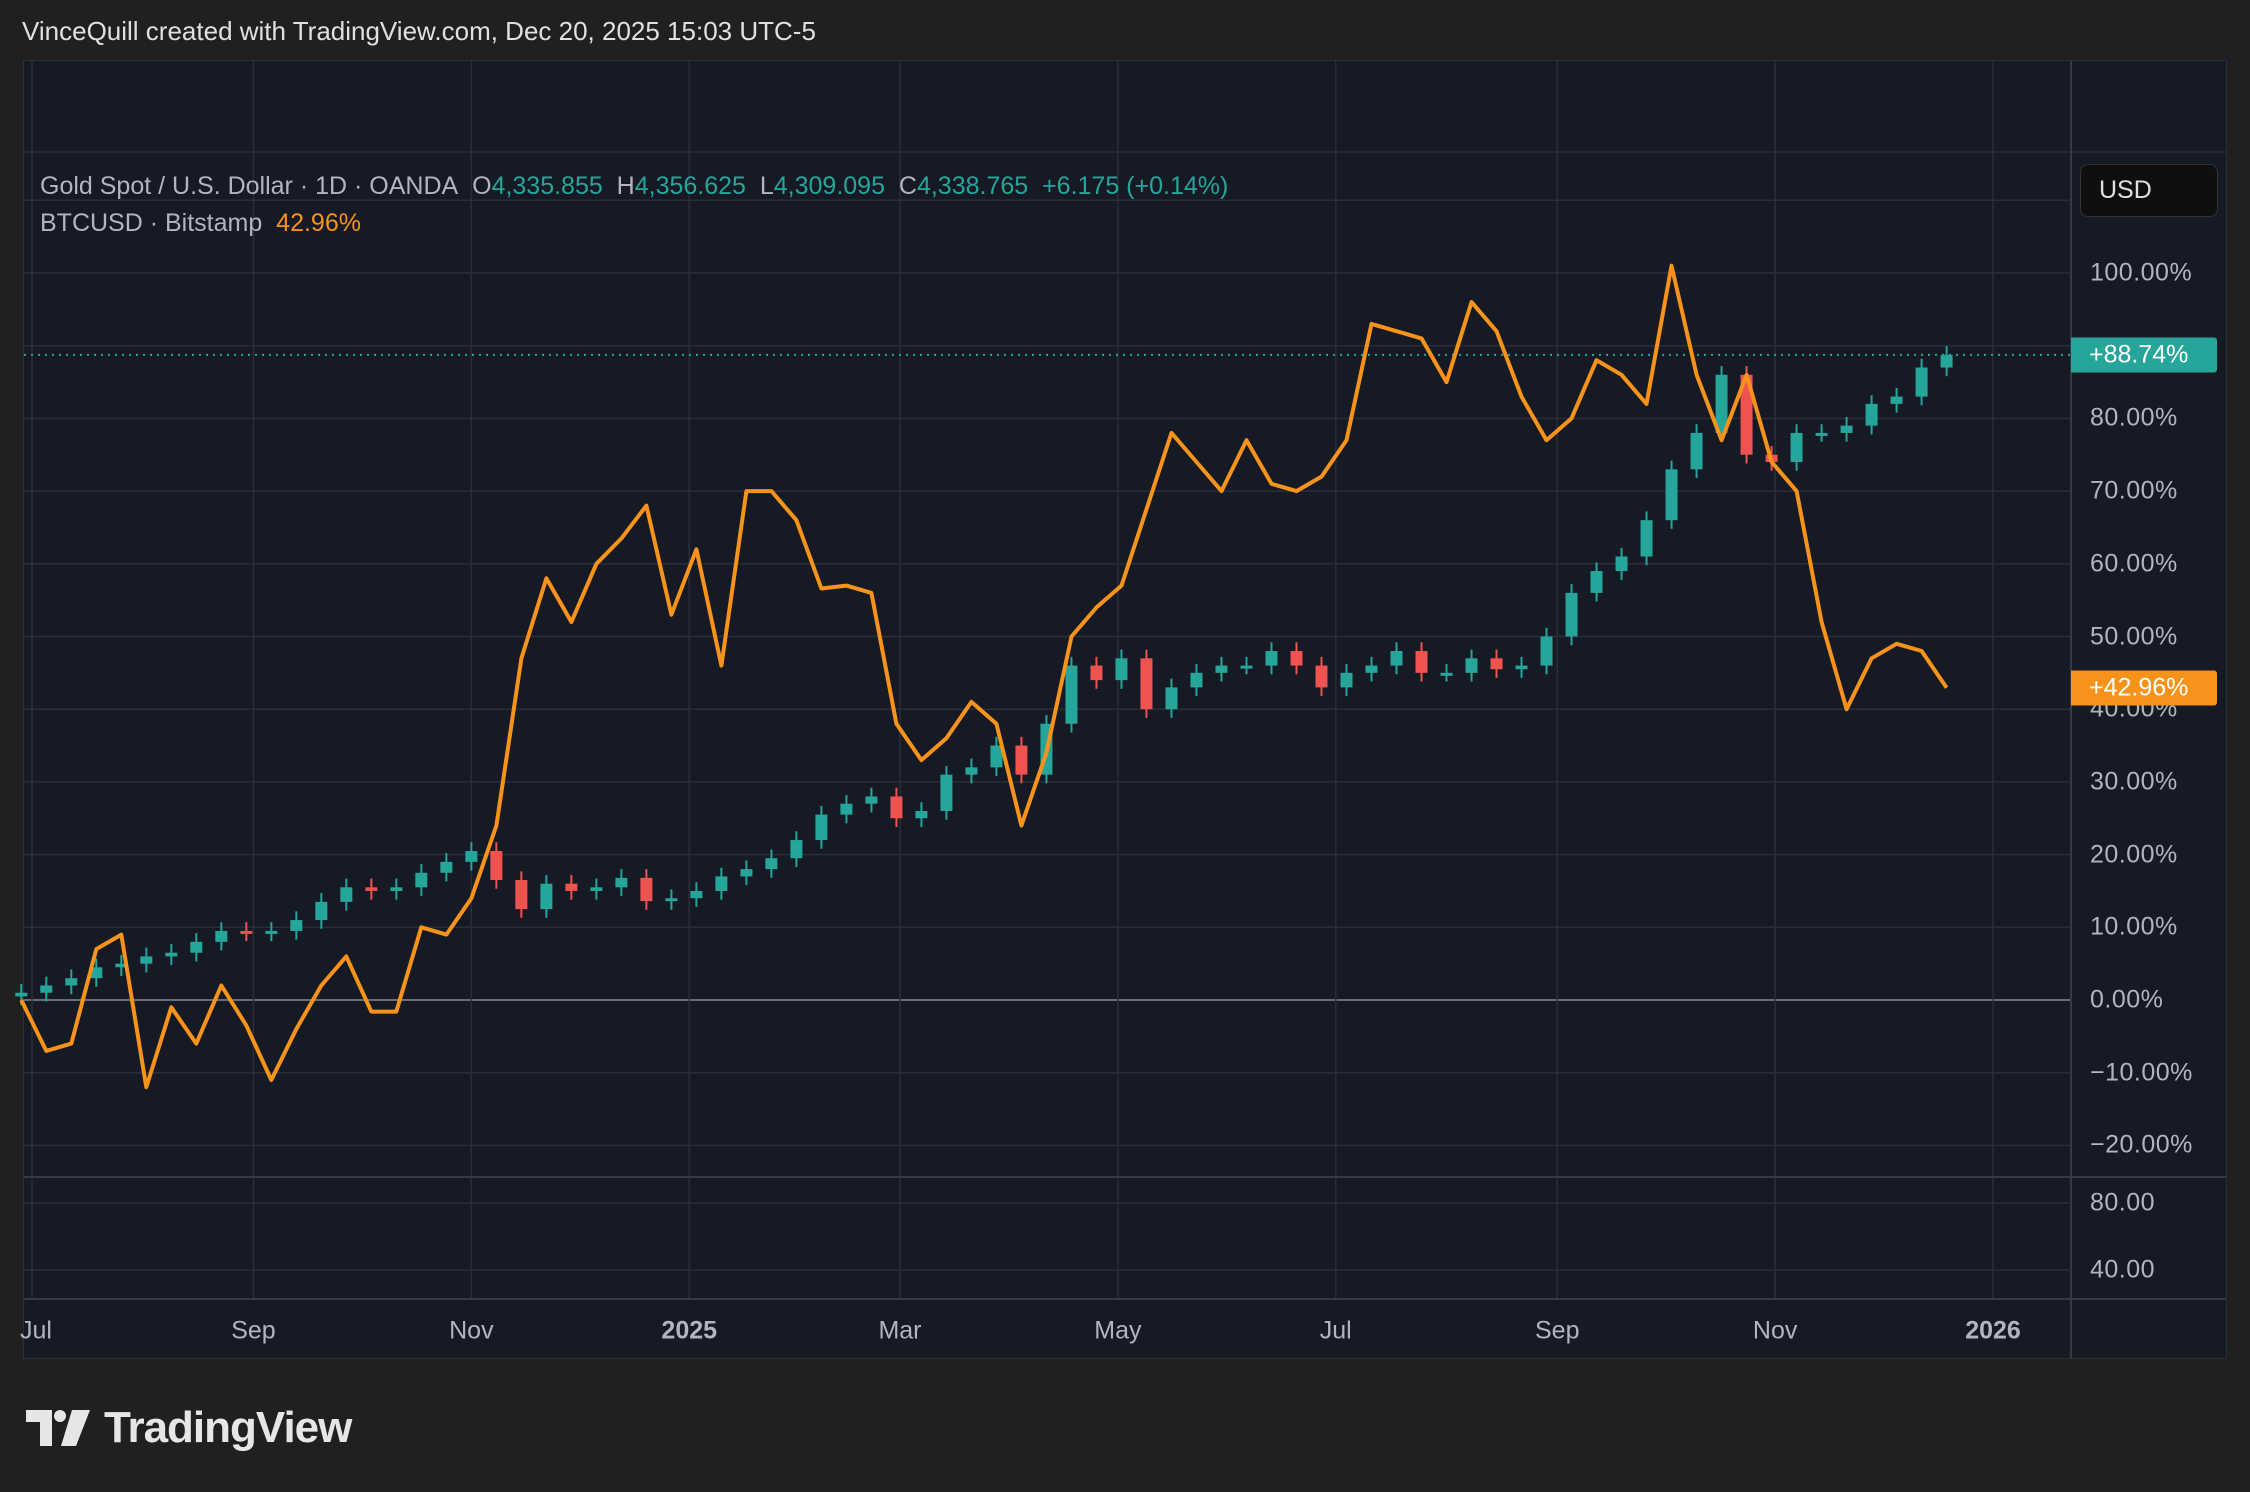 The width and height of the screenshot is (2250, 1492). What do you see at coordinates (228, 1427) in the screenshot?
I see `logo-text: TradingView` at bounding box center [228, 1427].